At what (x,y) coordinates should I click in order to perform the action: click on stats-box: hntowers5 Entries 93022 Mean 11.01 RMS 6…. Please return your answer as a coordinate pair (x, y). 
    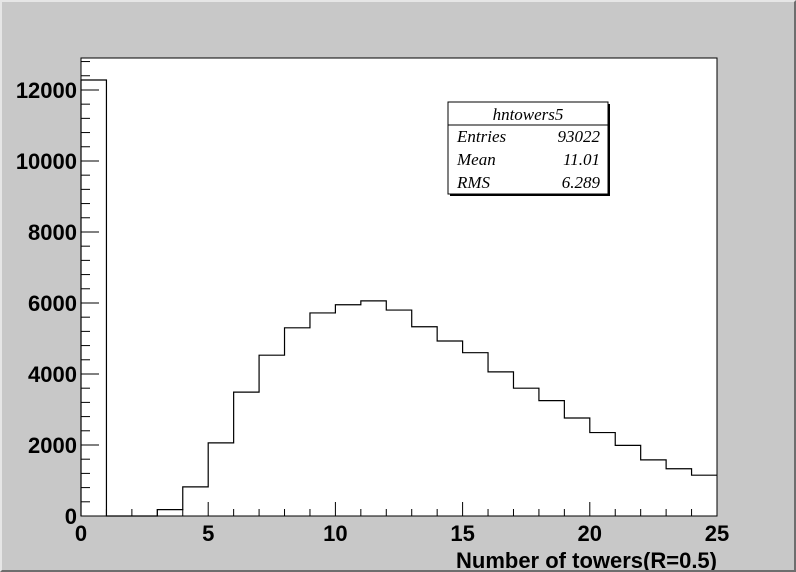
    Looking at the image, I should click on (528, 148).